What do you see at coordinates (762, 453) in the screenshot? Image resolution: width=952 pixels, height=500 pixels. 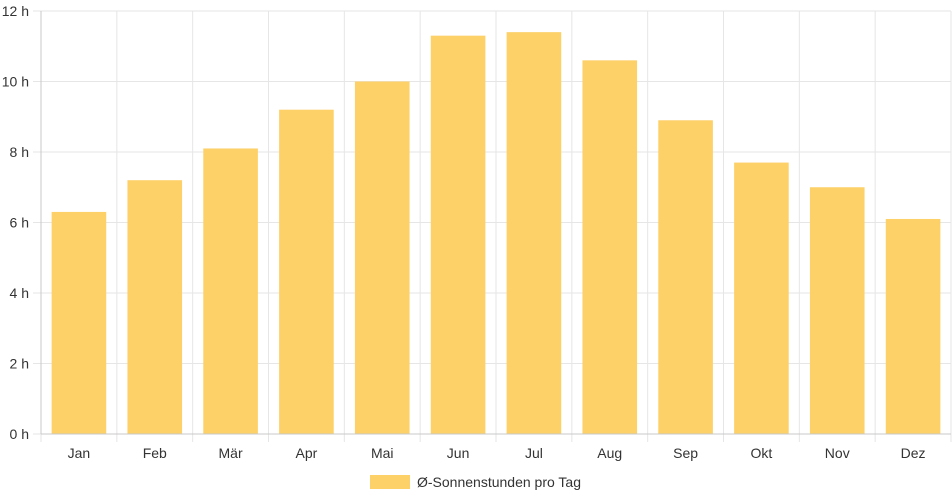 I see `x-tick-label: Okt` at bounding box center [762, 453].